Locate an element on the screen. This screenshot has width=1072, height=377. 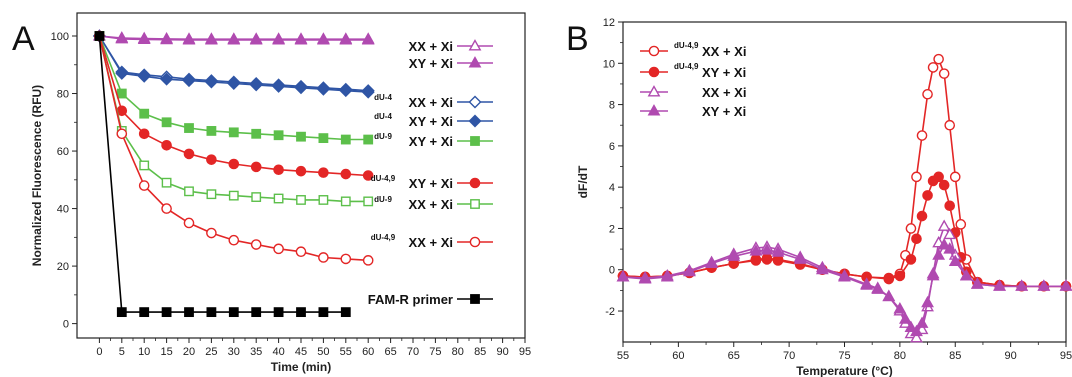
legend-entry: dU-4,9 XY + Xi is located at coordinates (693, 71).